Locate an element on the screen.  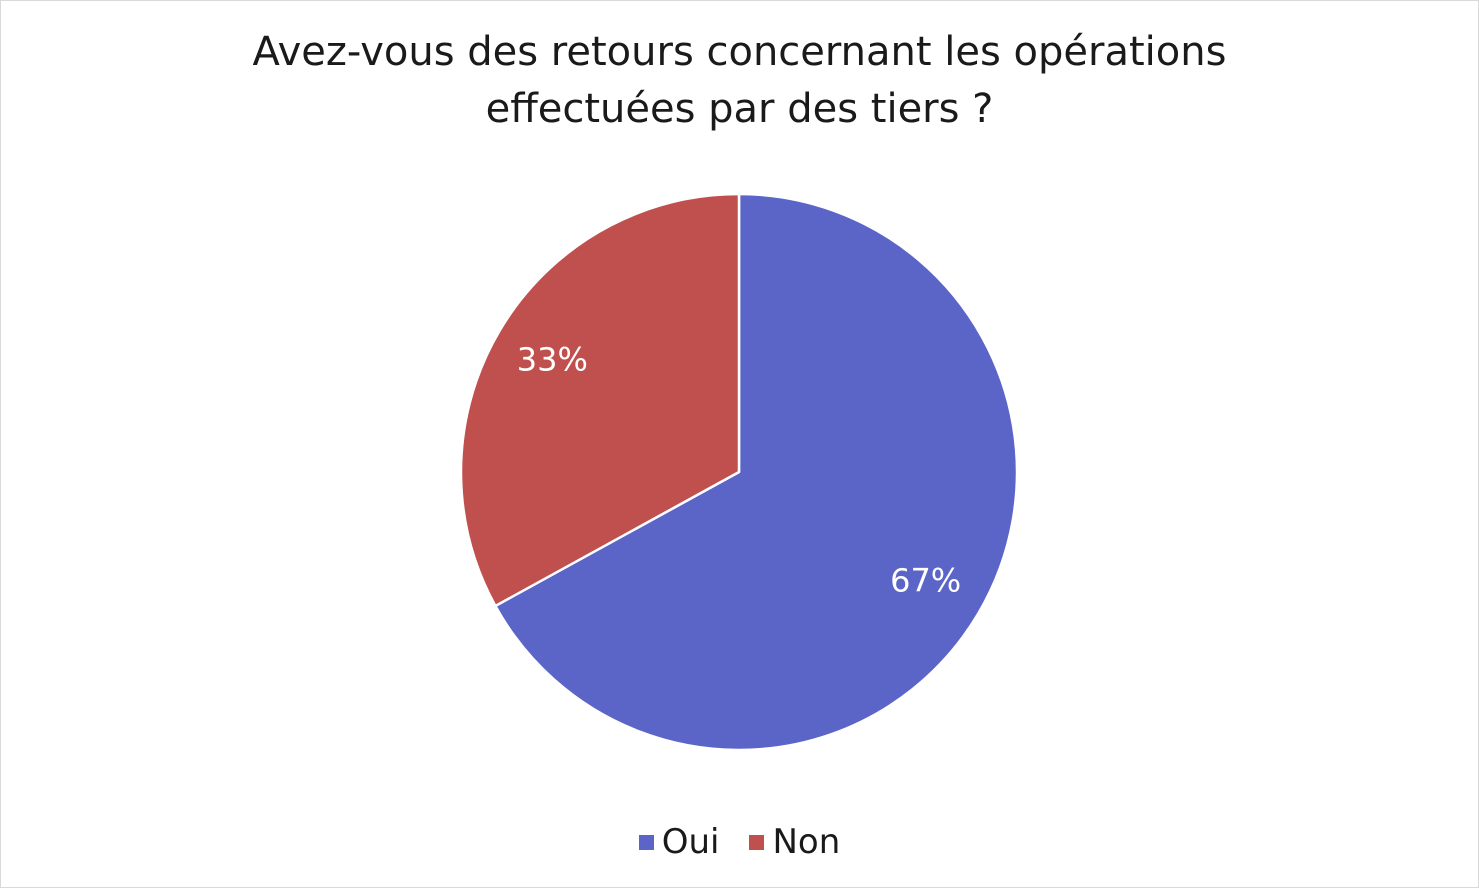
data-label-non: 33% is located at coordinates (552, 360).